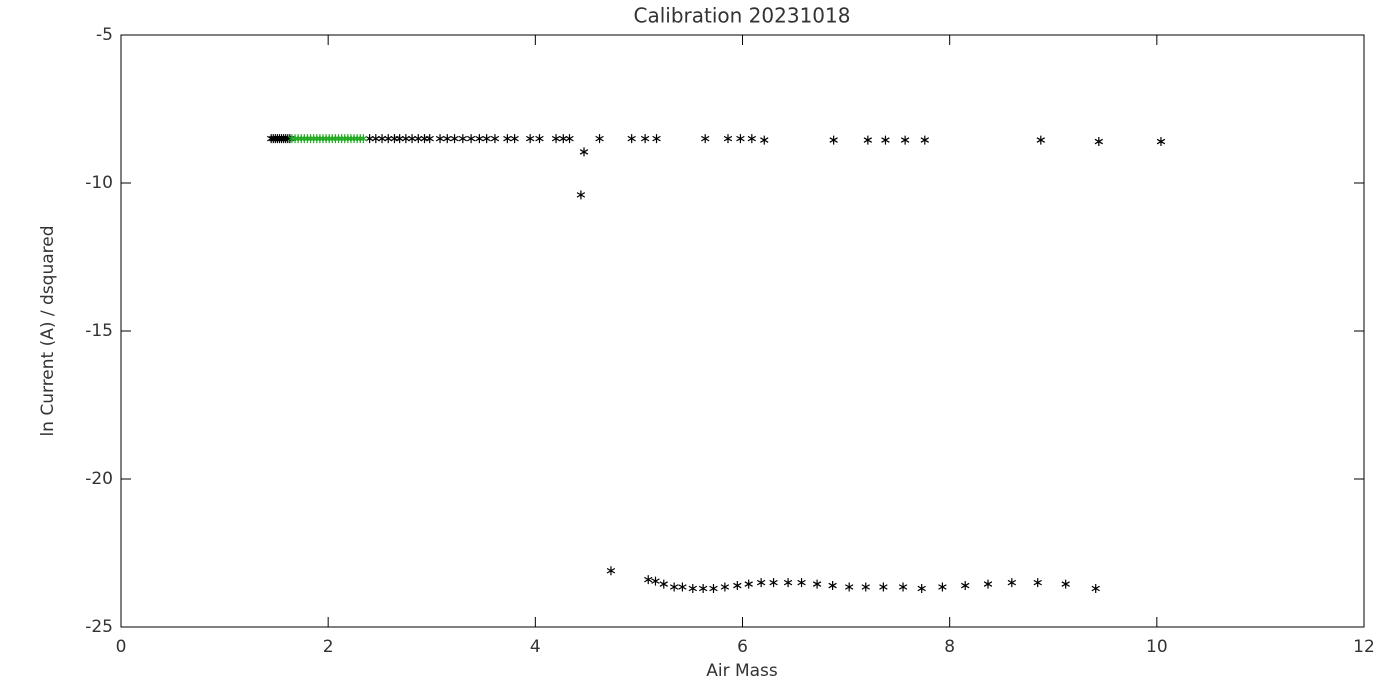  I want to click on y-tick-label: -15, so click(99, 331).